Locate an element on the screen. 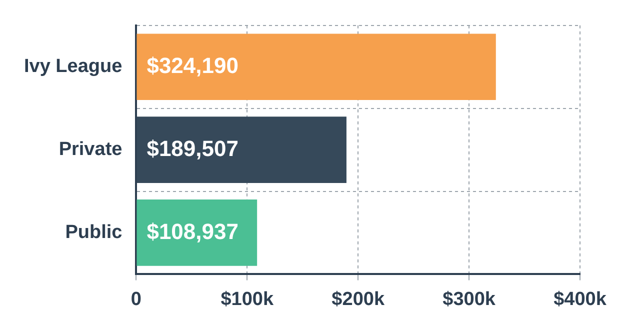 The width and height of the screenshot is (640, 325). x-tick-label: $300k is located at coordinates (469, 299).